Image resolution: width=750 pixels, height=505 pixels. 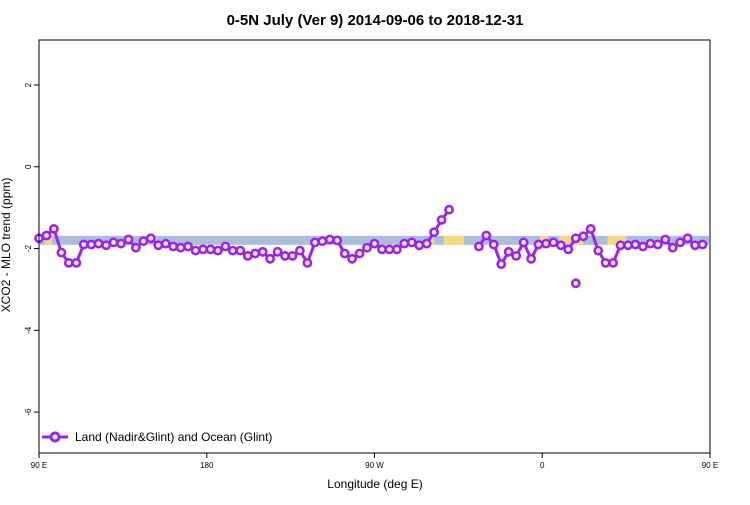 What do you see at coordinates (55, 437) in the screenshot?
I see `legend-swatch-marker` at bounding box center [55, 437].